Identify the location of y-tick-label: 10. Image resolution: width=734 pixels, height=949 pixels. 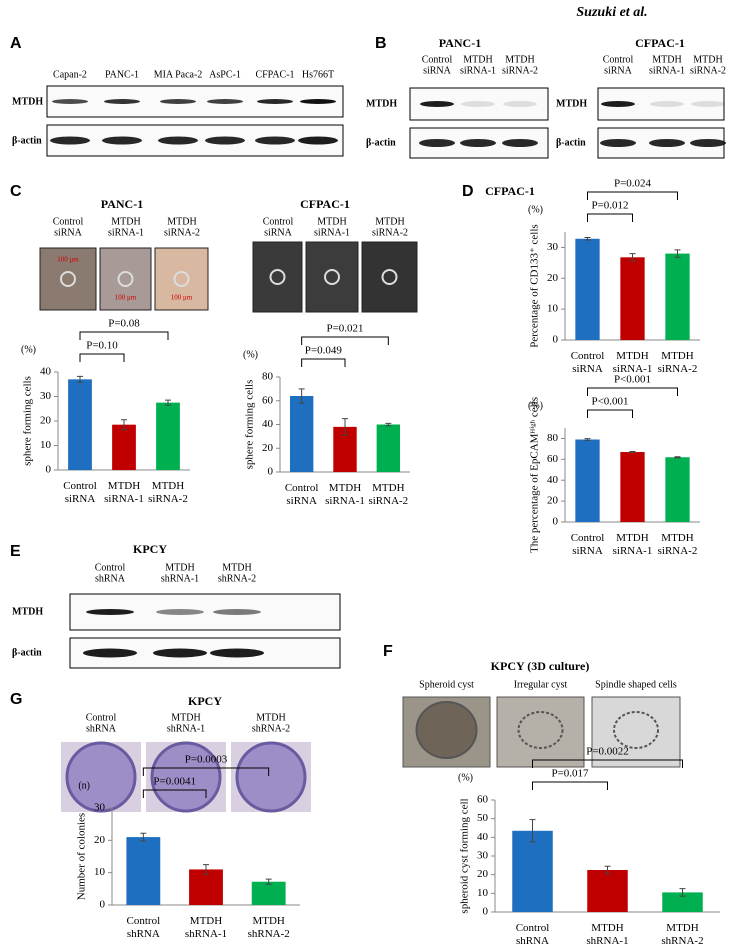
(553, 309).